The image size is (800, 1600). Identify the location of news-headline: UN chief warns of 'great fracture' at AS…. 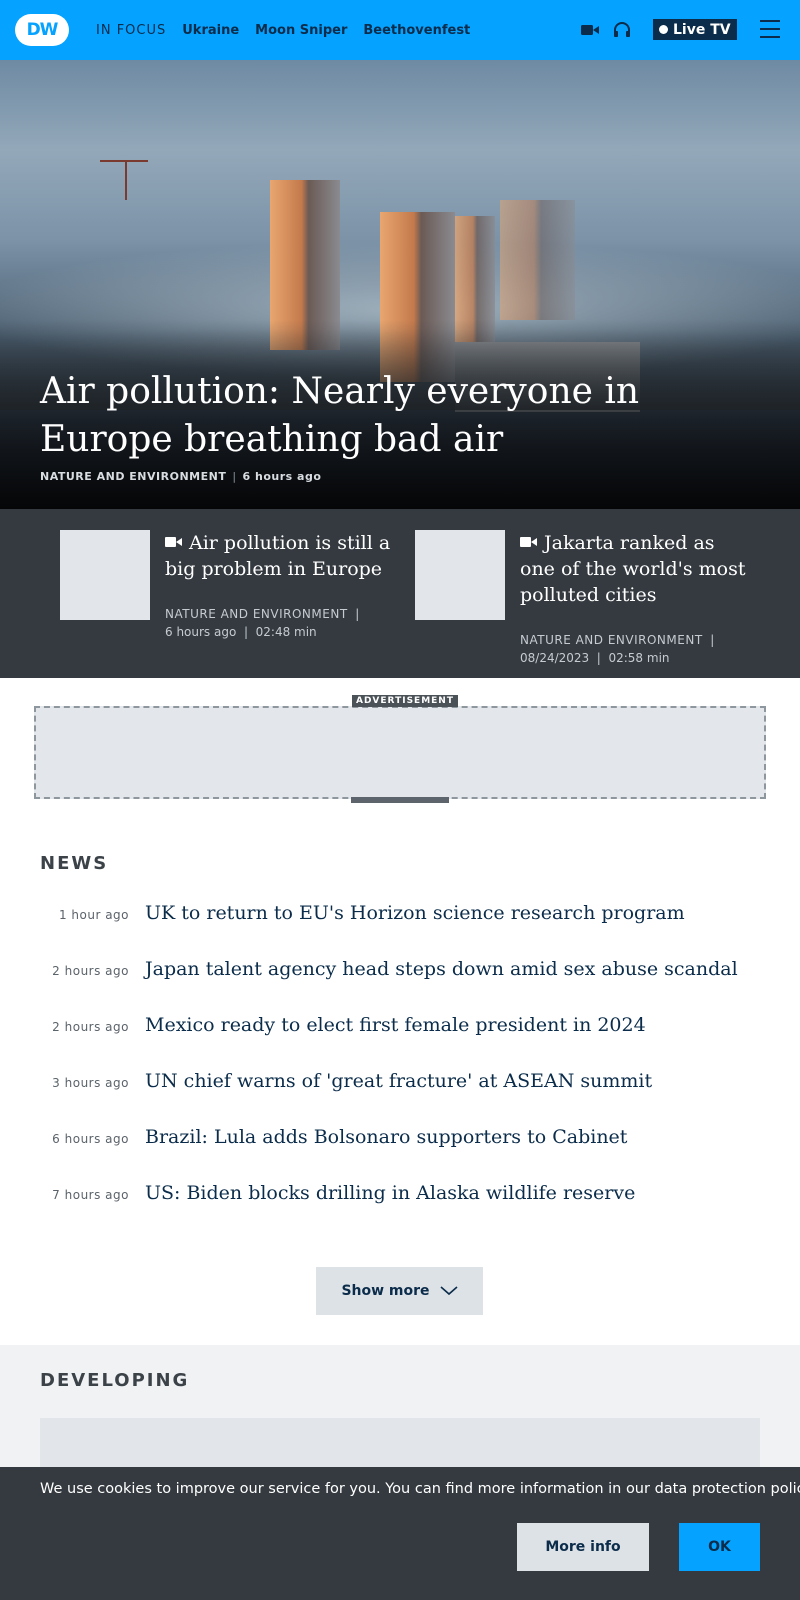
(399, 1081).